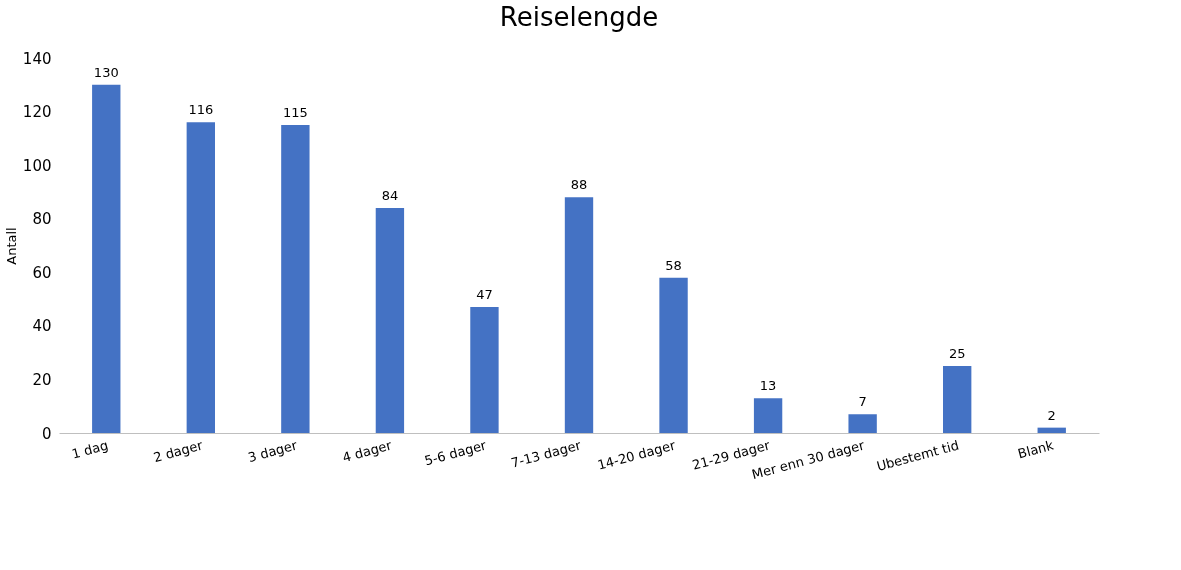 The height and width of the screenshot is (570, 1181). What do you see at coordinates (37, 165) in the screenshot?
I see `y-tick-label: 100` at bounding box center [37, 165].